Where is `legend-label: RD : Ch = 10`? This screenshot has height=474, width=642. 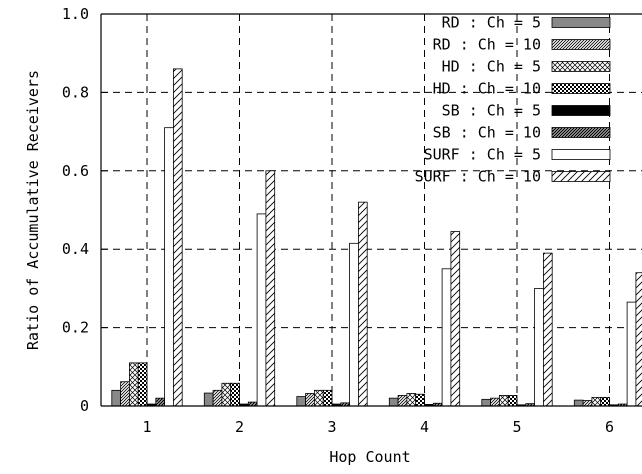 legend-label: RD : Ch = 10 is located at coordinates (487, 45).